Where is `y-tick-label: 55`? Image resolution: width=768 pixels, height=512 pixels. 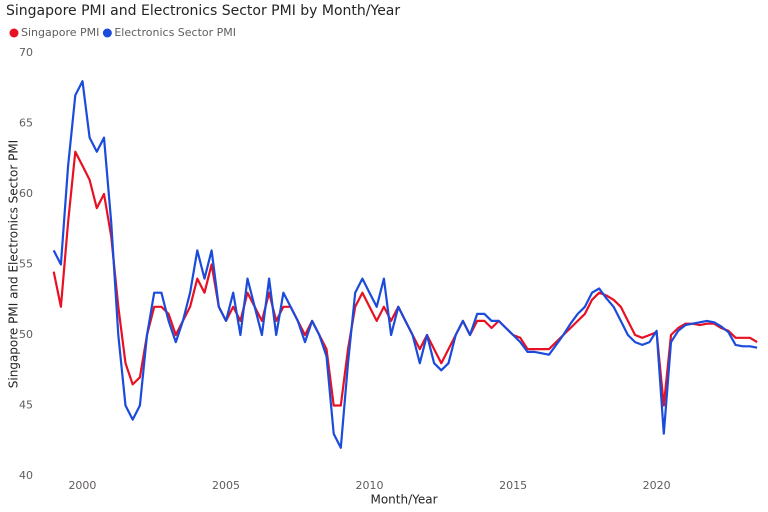
y-tick-label: 55 is located at coordinates (26, 264).